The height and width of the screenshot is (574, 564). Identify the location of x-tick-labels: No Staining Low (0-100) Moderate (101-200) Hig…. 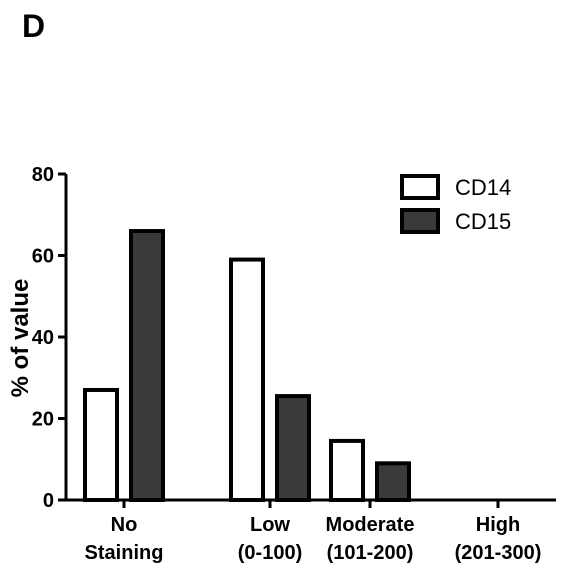
(313, 539).